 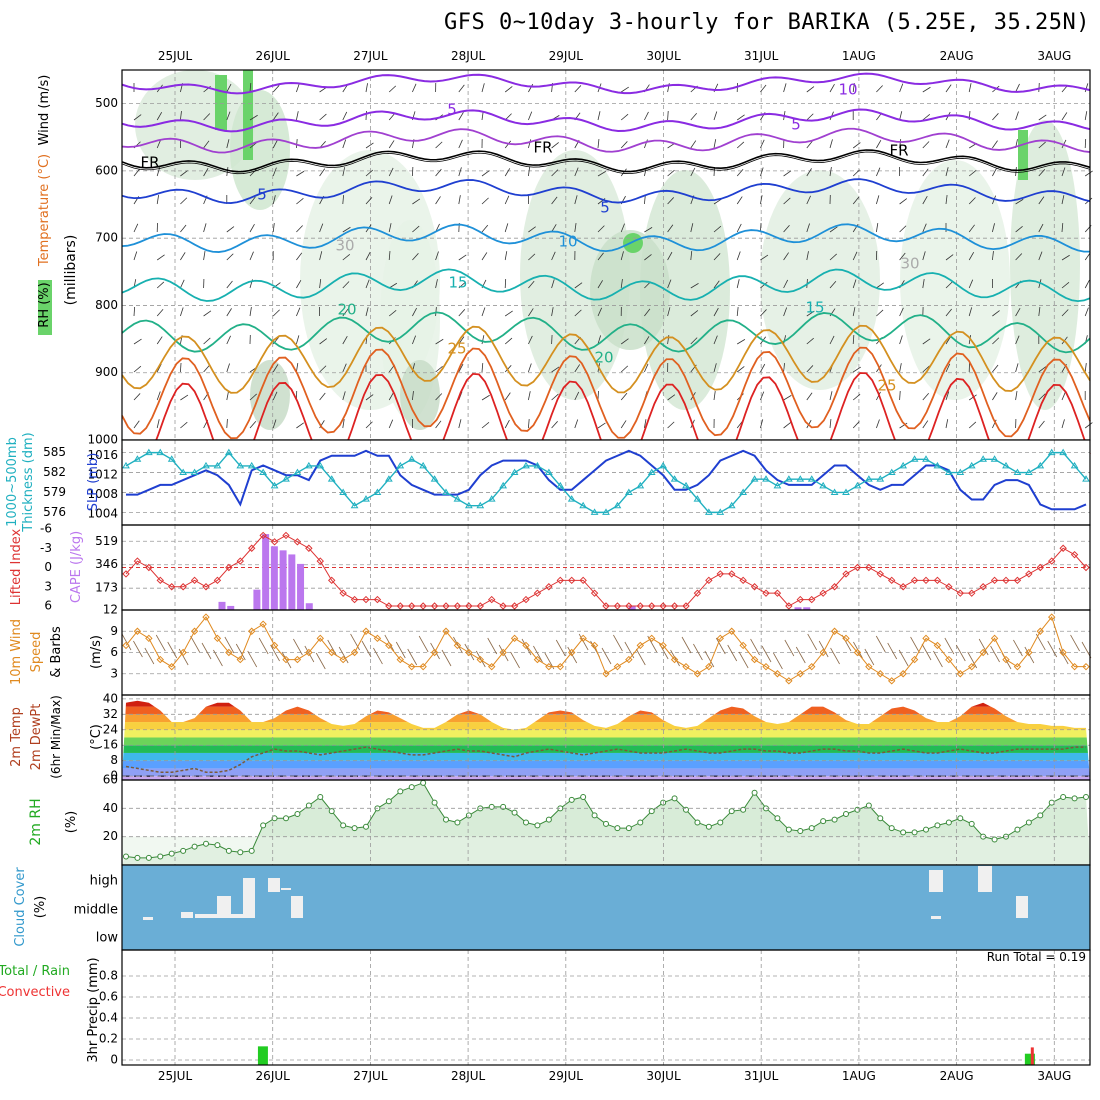 What do you see at coordinates (796, 125) in the screenshot?
I see `contour-label: 5` at bounding box center [796, 125].